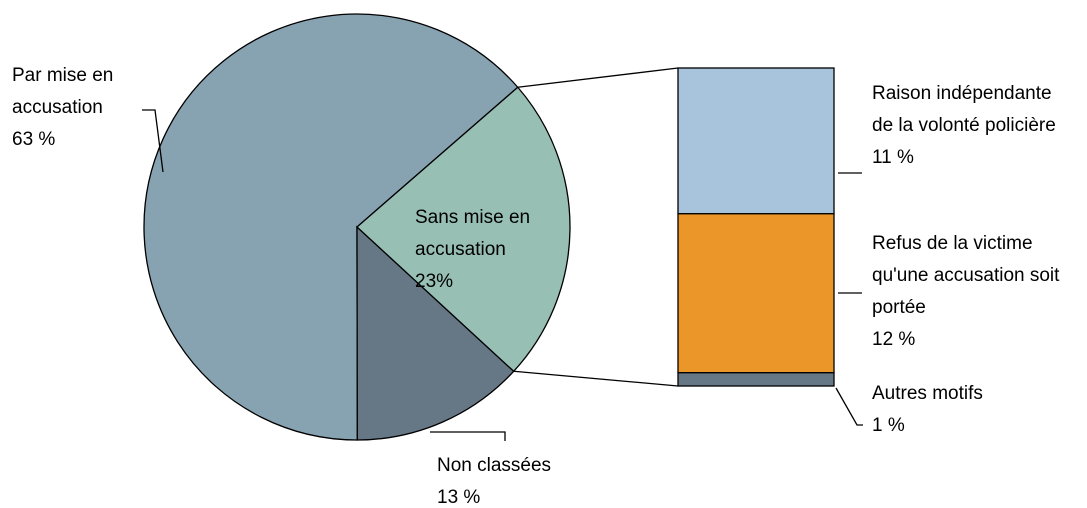  What do you see at coordinates (494, 465) in the screenshot?
I see `label-name: Non classées` at bounding box center [494, 465].